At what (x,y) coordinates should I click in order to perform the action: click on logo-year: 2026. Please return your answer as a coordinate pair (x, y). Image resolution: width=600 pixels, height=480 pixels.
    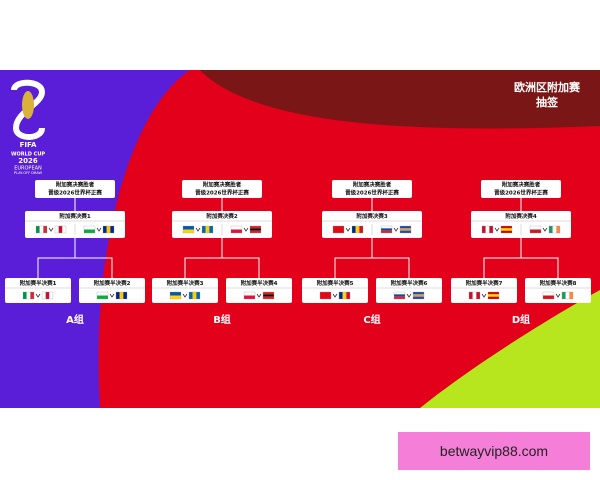
    Looking at the image, I should click on (28, 161).